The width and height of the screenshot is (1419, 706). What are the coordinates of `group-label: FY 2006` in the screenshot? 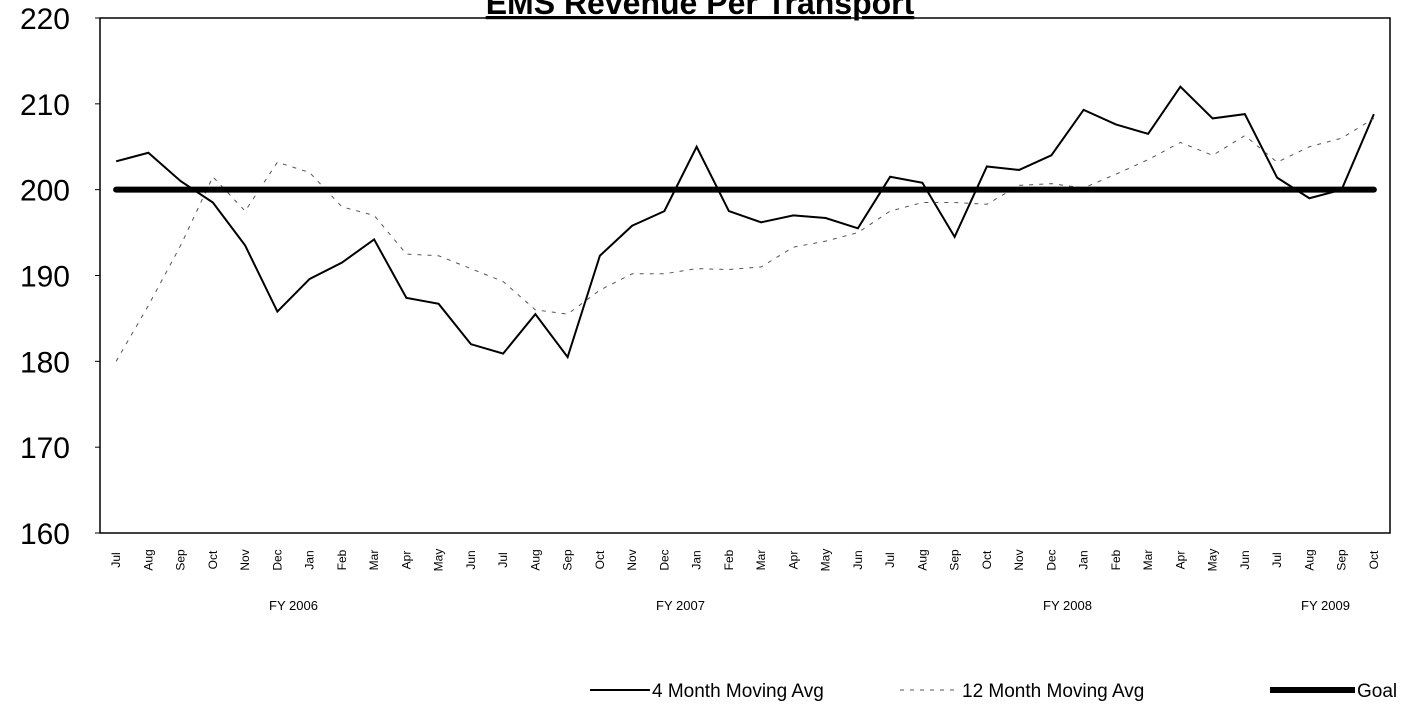 It's located at (293, 605).